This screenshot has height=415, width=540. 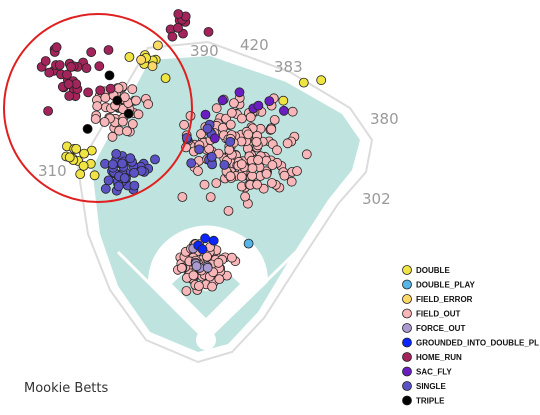 I want to click on player-name-caption: Mookie Betts, so click(x=66, y=388).